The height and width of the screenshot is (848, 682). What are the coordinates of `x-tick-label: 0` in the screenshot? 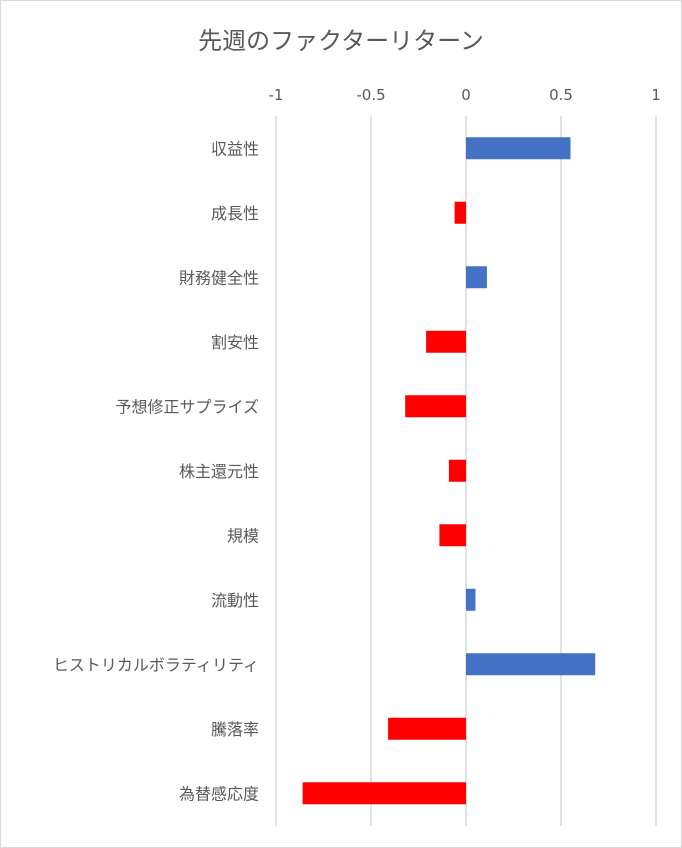 It's located at (466, 95).